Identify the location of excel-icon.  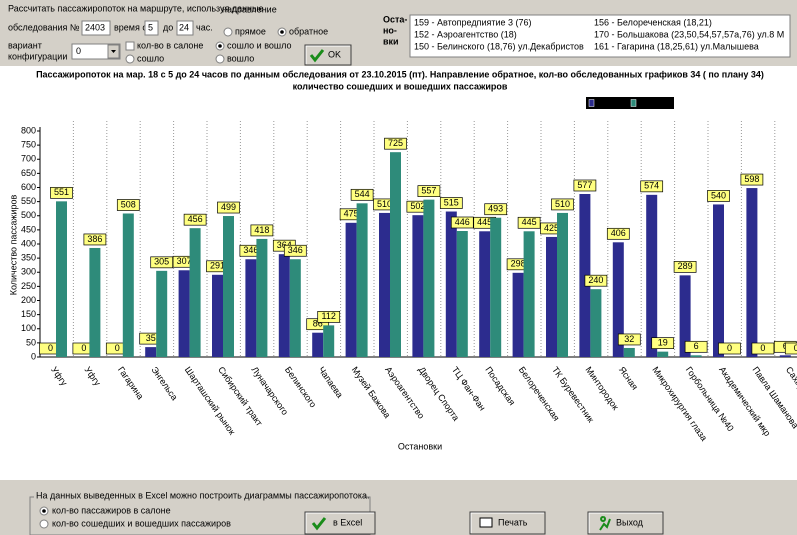
(319, 524).